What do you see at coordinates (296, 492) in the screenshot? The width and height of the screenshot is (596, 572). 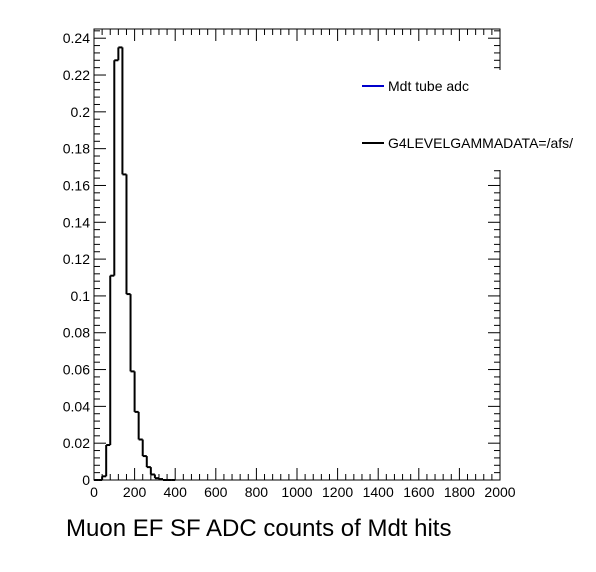 I see `x-tick-label: 1000` at bounding box center [296, 492].